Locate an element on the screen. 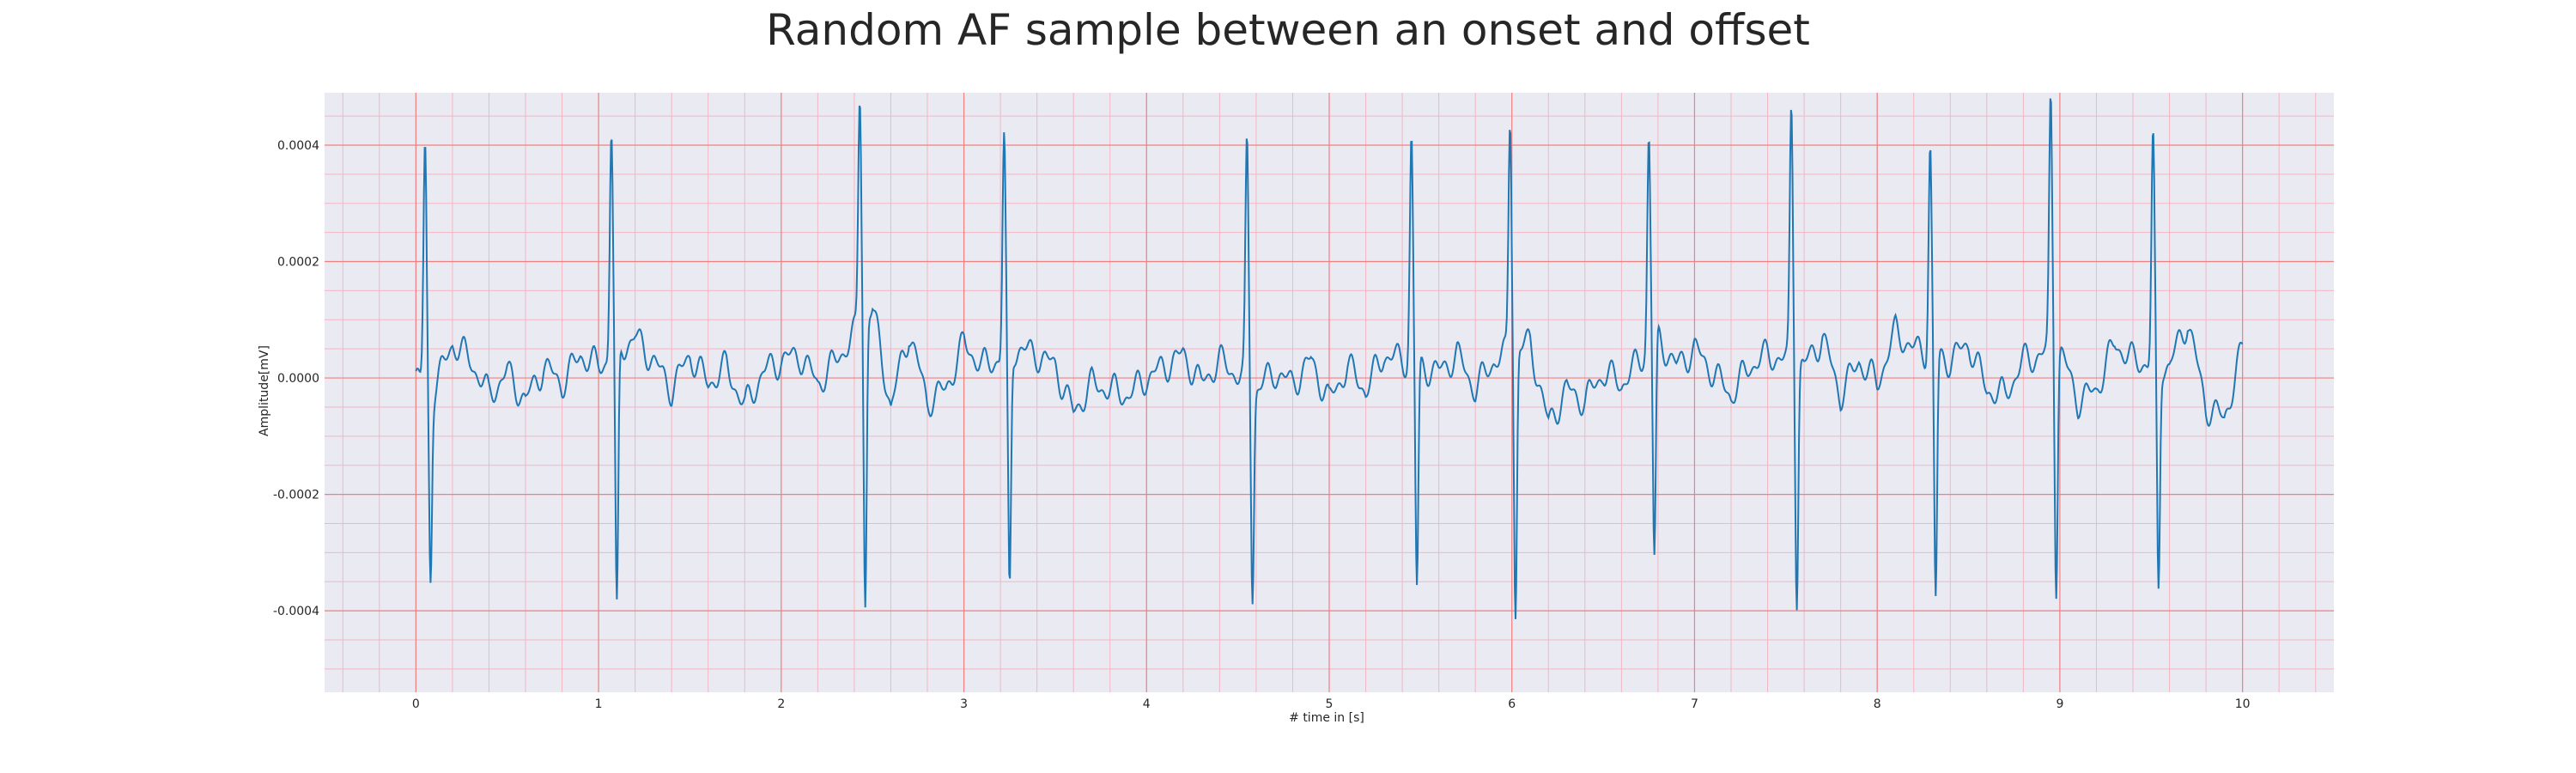 The width and height of the screenshot is (2576, 773). y-axis-label: Amplitude[mV] is located at coordinates (264, 390).